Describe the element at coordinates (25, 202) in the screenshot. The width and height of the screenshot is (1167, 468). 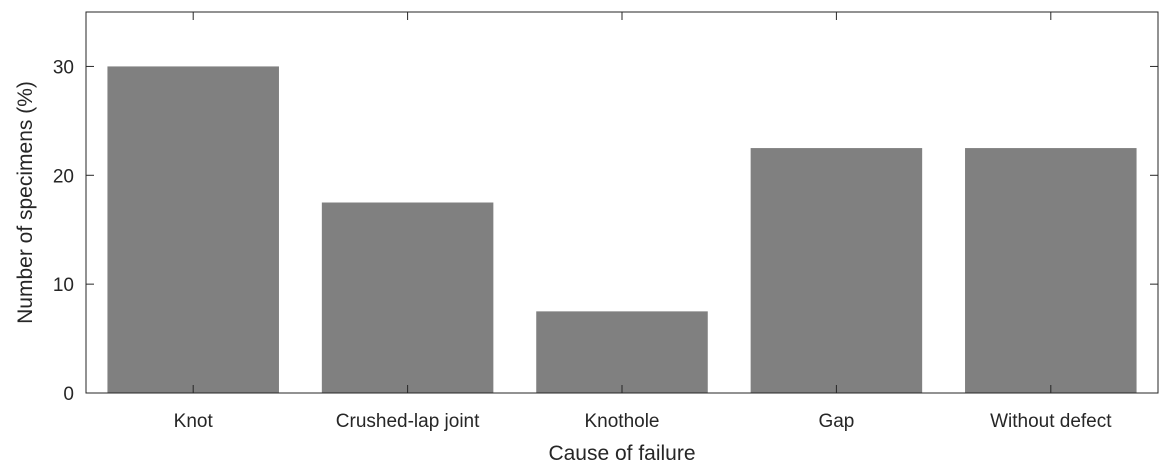
I see `y-axis-title: Number of specimens (%)` at that location.